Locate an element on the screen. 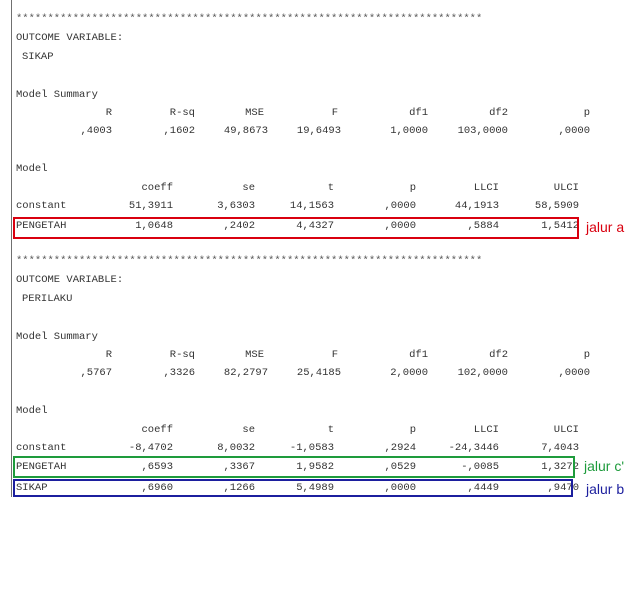  value-llci: 44,1913 is located at coordinates (476, 206).